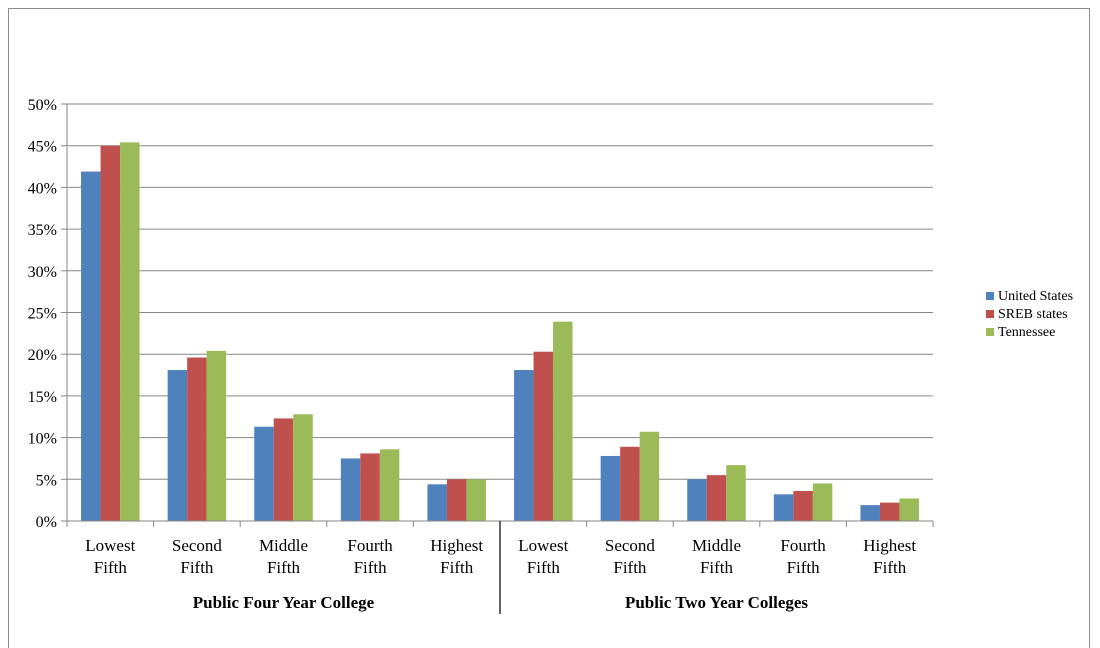  Describe the element at coordinates (42, 230) in the screenshot. I see `y-tick-label: 35%` at that location.